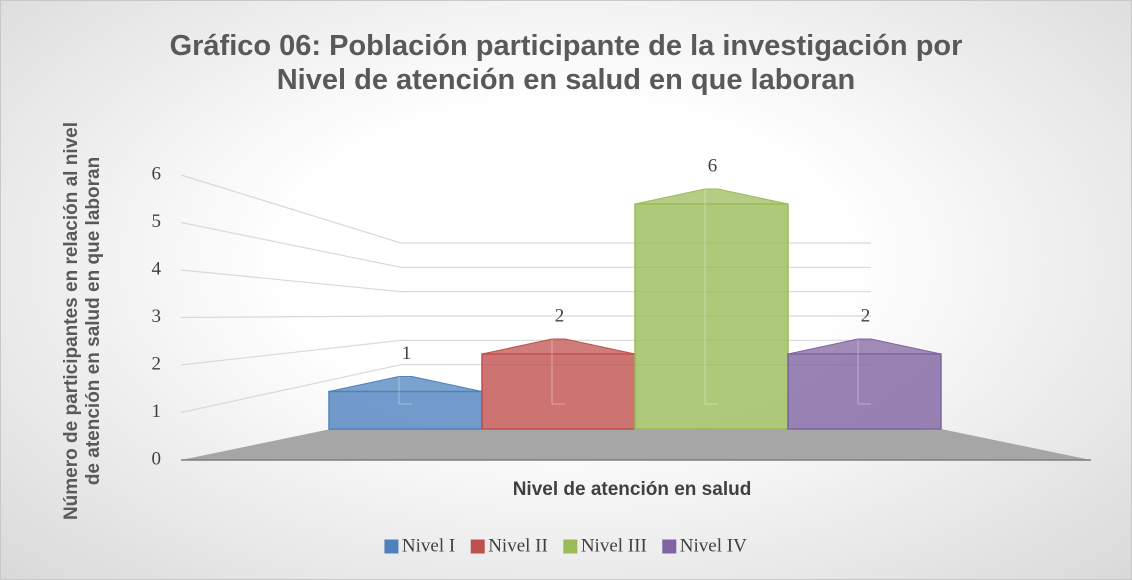 Image resolution: width=1132 pixels, height=580 pixels. Describe the element at coordinates (157, 411) in the screenshot. I see `y-tick-label: 1` at that location.